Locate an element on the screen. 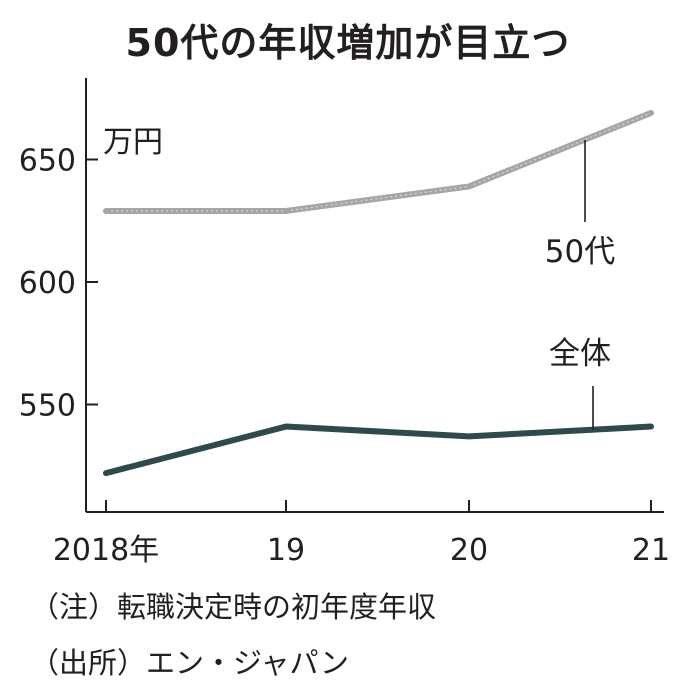  series-line-50dai is located at coordinates (378, 161).